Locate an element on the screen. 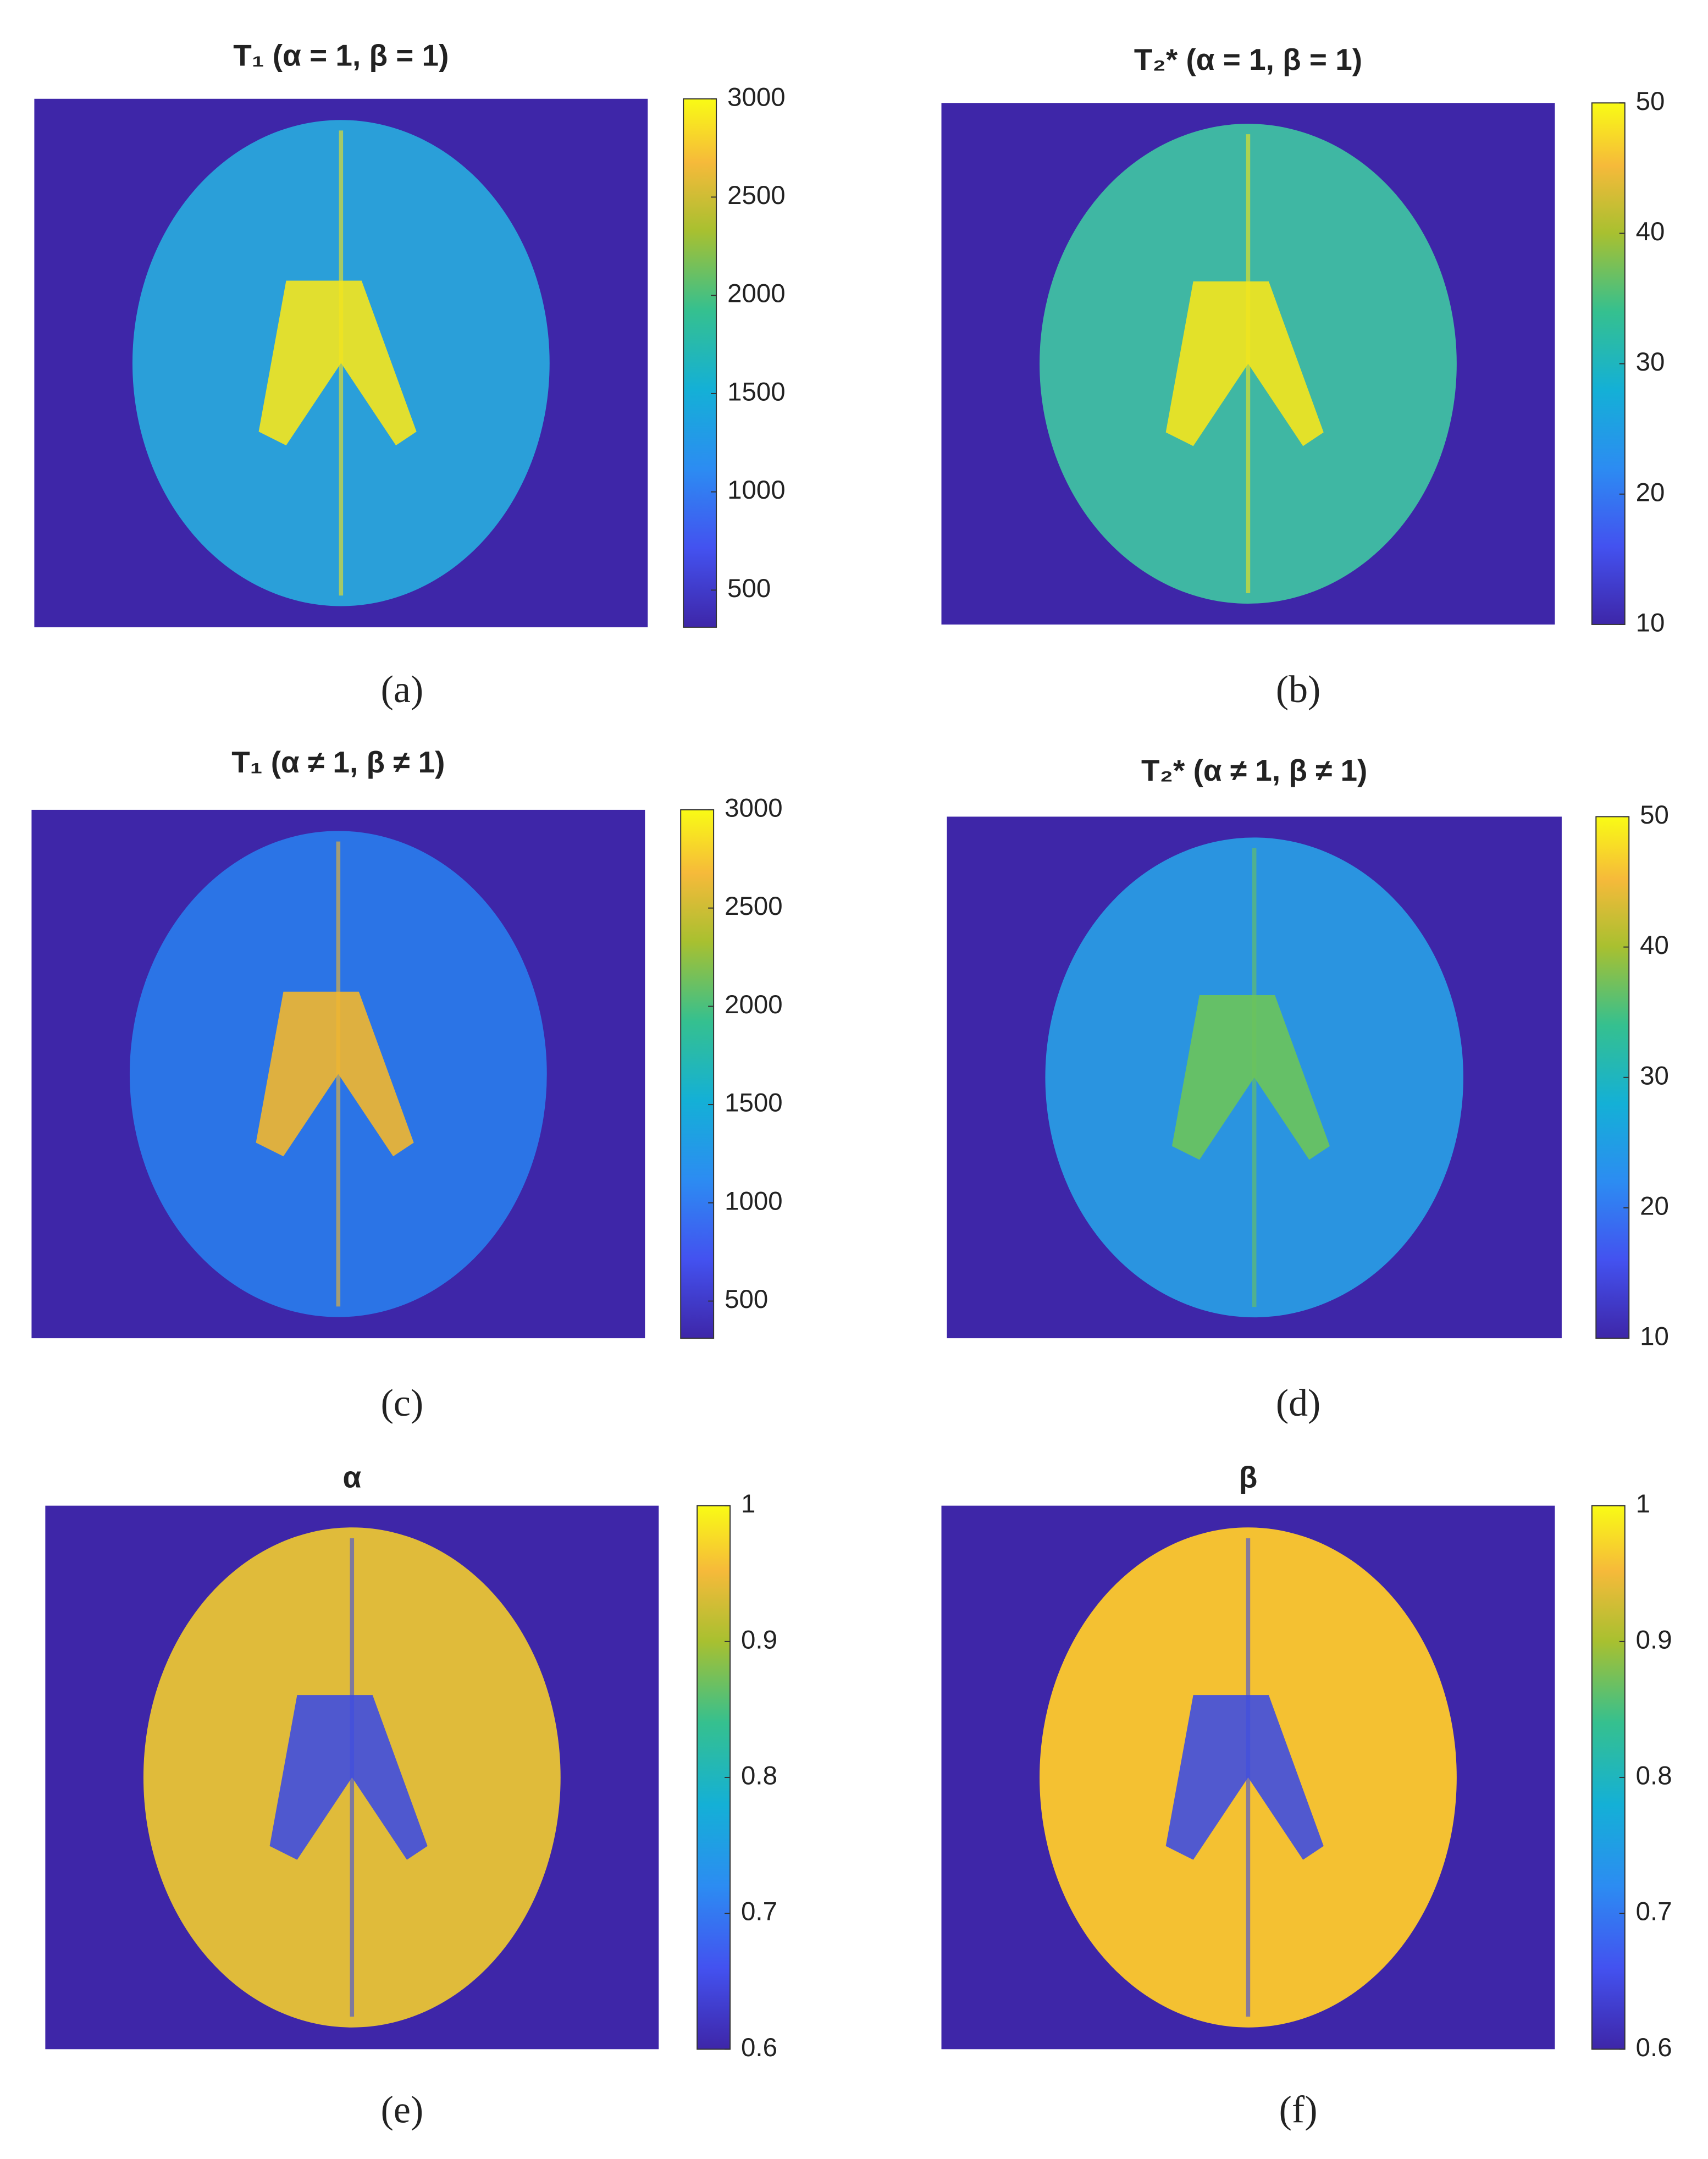 The width and height of the screenshot is (1708, 2159). panel-label: (b) is located at coordinates (1298, 690).